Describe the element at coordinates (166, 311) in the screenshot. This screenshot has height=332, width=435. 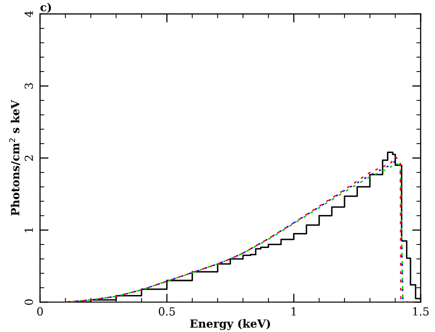
I see `x-tick-label: 0.5` at that location.